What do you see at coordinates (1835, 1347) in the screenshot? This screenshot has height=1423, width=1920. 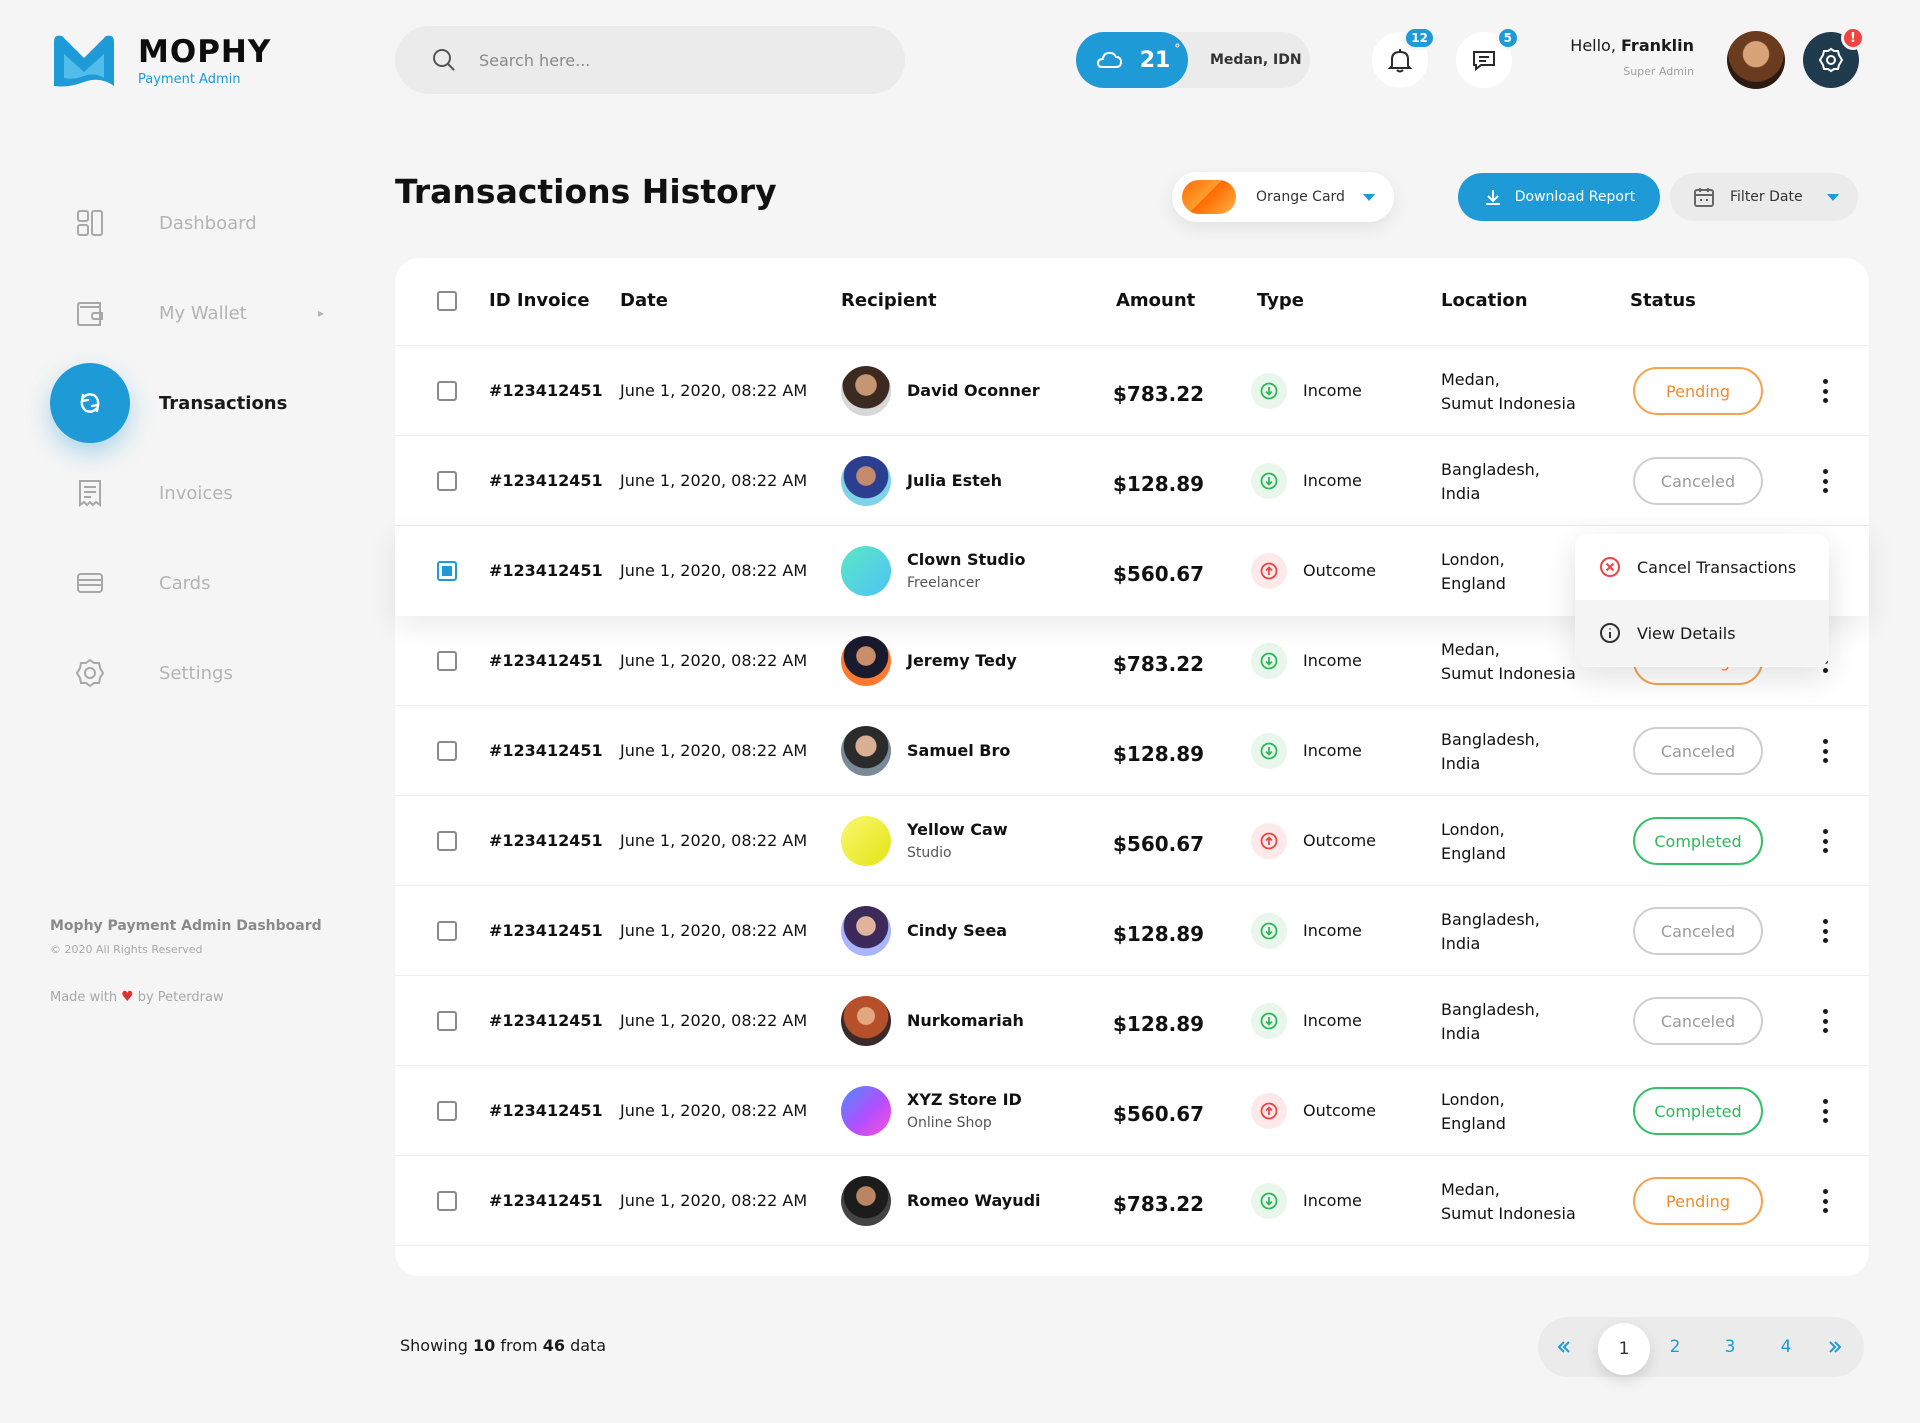 I see `last-page-button` at bounding box center [1835, 1347].